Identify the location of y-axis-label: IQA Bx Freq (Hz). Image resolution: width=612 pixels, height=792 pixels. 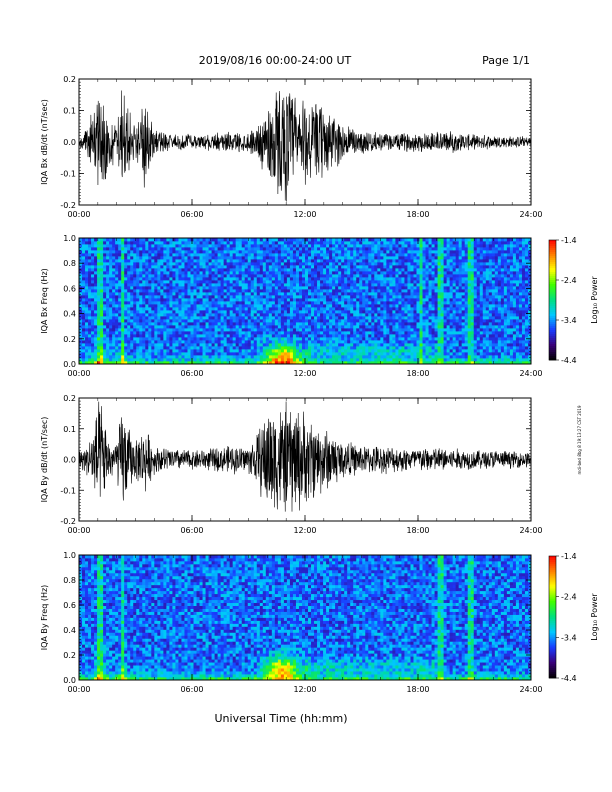
(44, 301).